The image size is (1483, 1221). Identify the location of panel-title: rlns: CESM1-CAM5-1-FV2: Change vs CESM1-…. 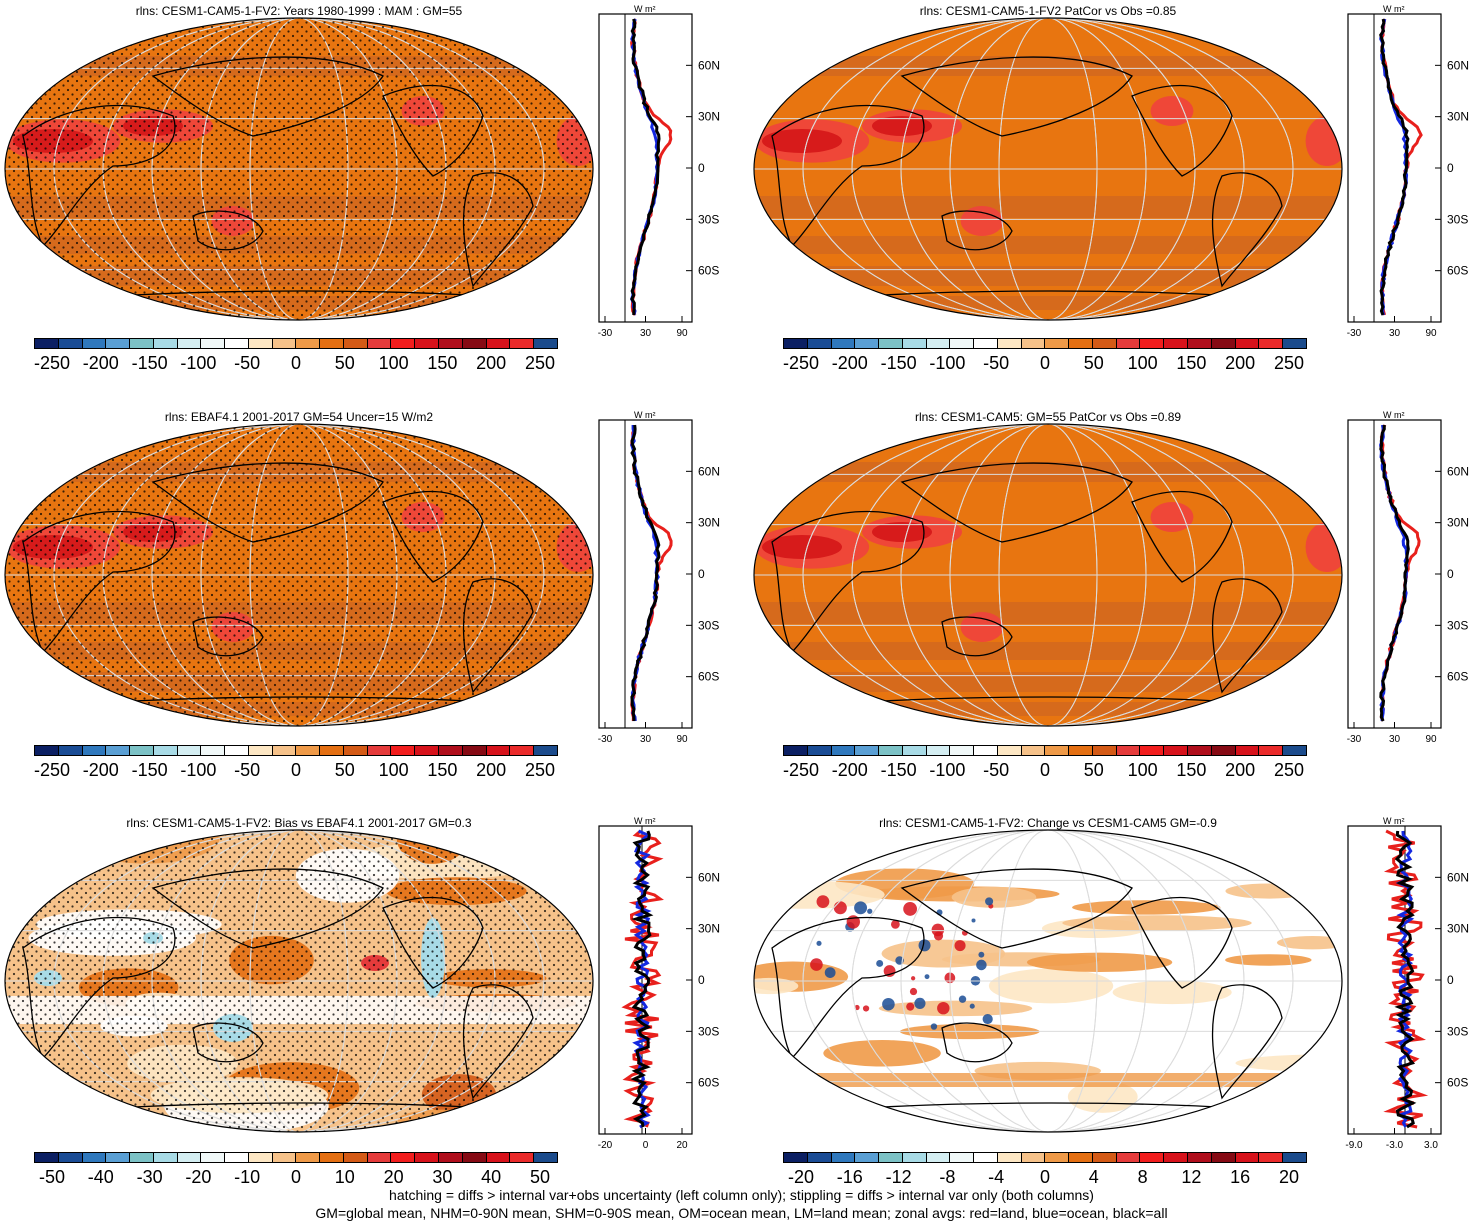
(1048, 823).